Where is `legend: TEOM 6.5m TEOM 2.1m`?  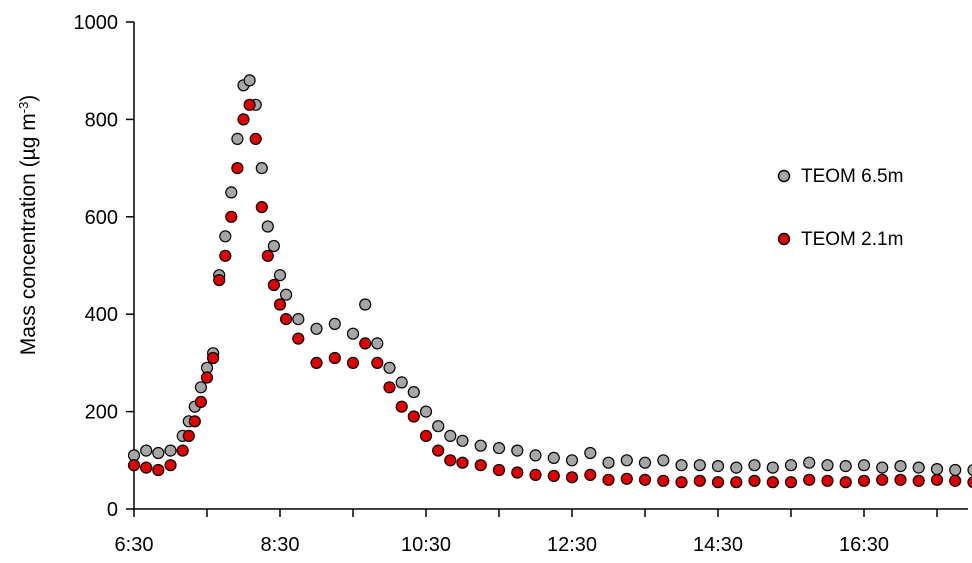 legend: TEOM 6.5m TEOM 2.1m is located at coordinates (840, 208).